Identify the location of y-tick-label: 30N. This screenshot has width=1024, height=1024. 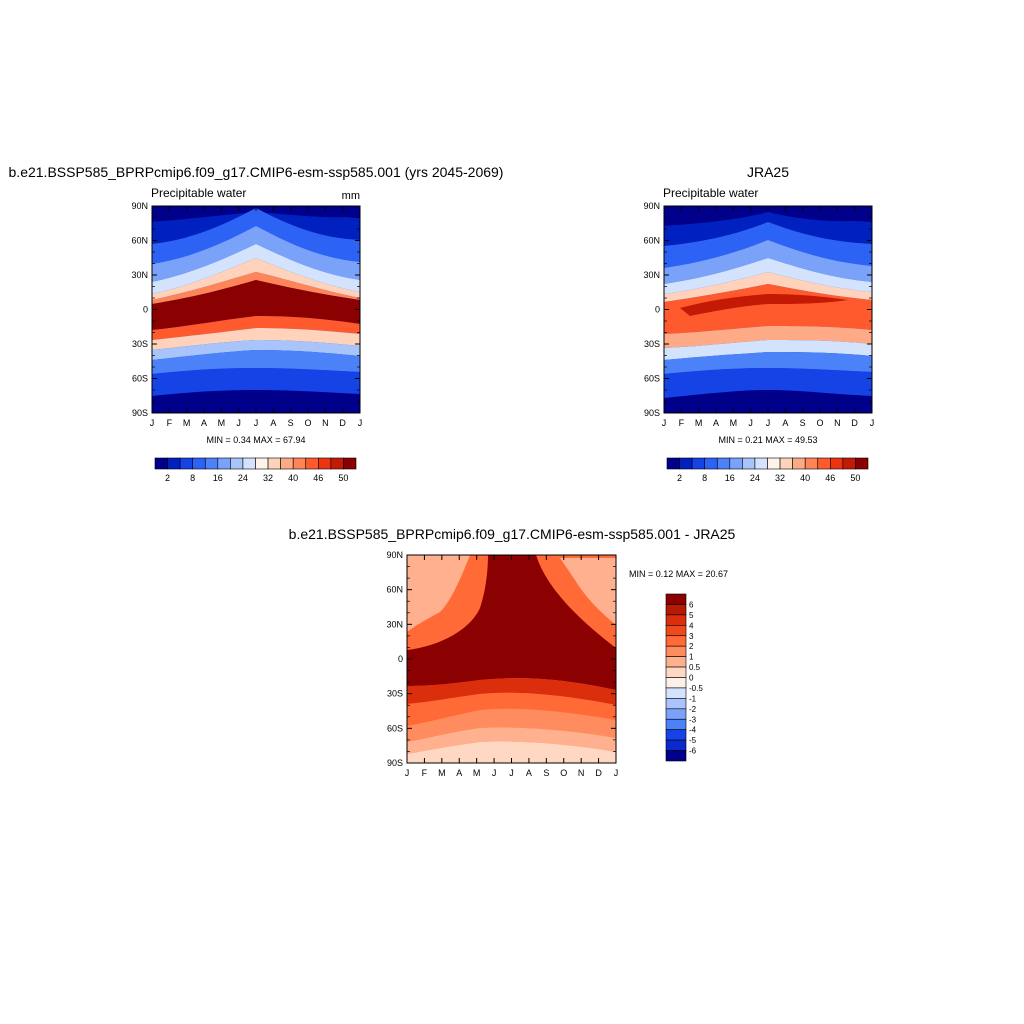
(394, 624).